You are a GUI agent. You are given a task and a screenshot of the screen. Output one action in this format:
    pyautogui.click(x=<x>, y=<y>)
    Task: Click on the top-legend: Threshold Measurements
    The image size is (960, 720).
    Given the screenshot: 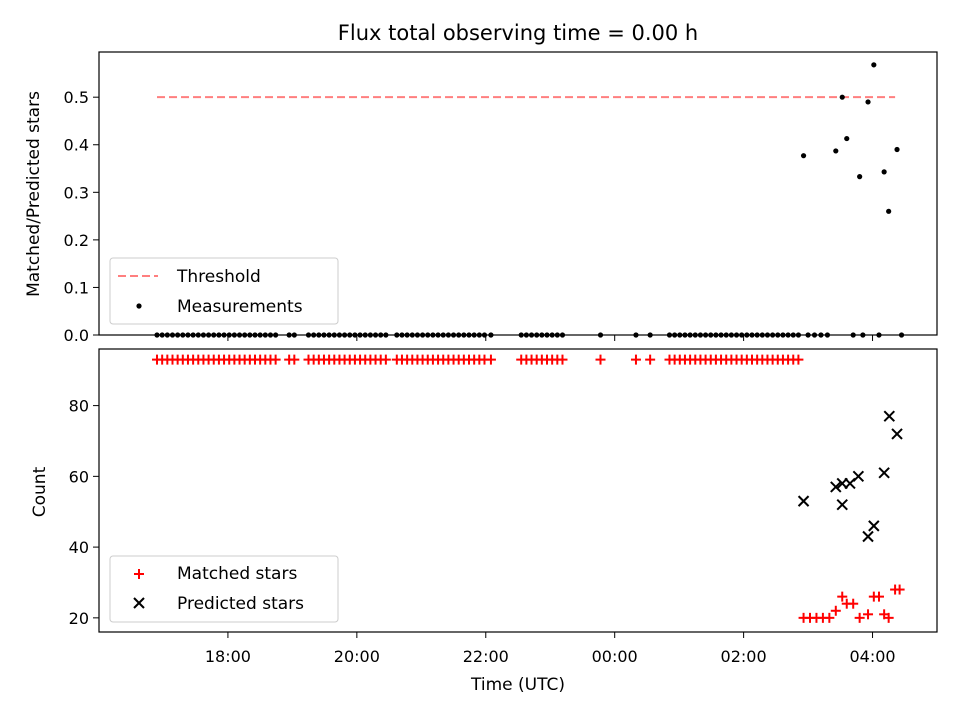 What is the action you would take?
    pyautogui.click(x=224, y=291)
    